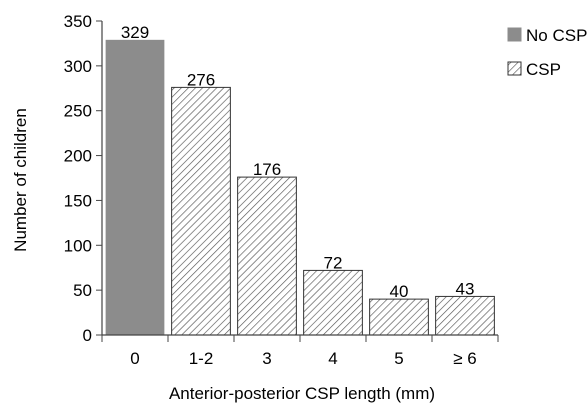  Describe the element at coordinates (300, 351) in the screenshot. I see `x-axis-ticks: 0 1-2 3 4 5 ≥ 6` at that location.